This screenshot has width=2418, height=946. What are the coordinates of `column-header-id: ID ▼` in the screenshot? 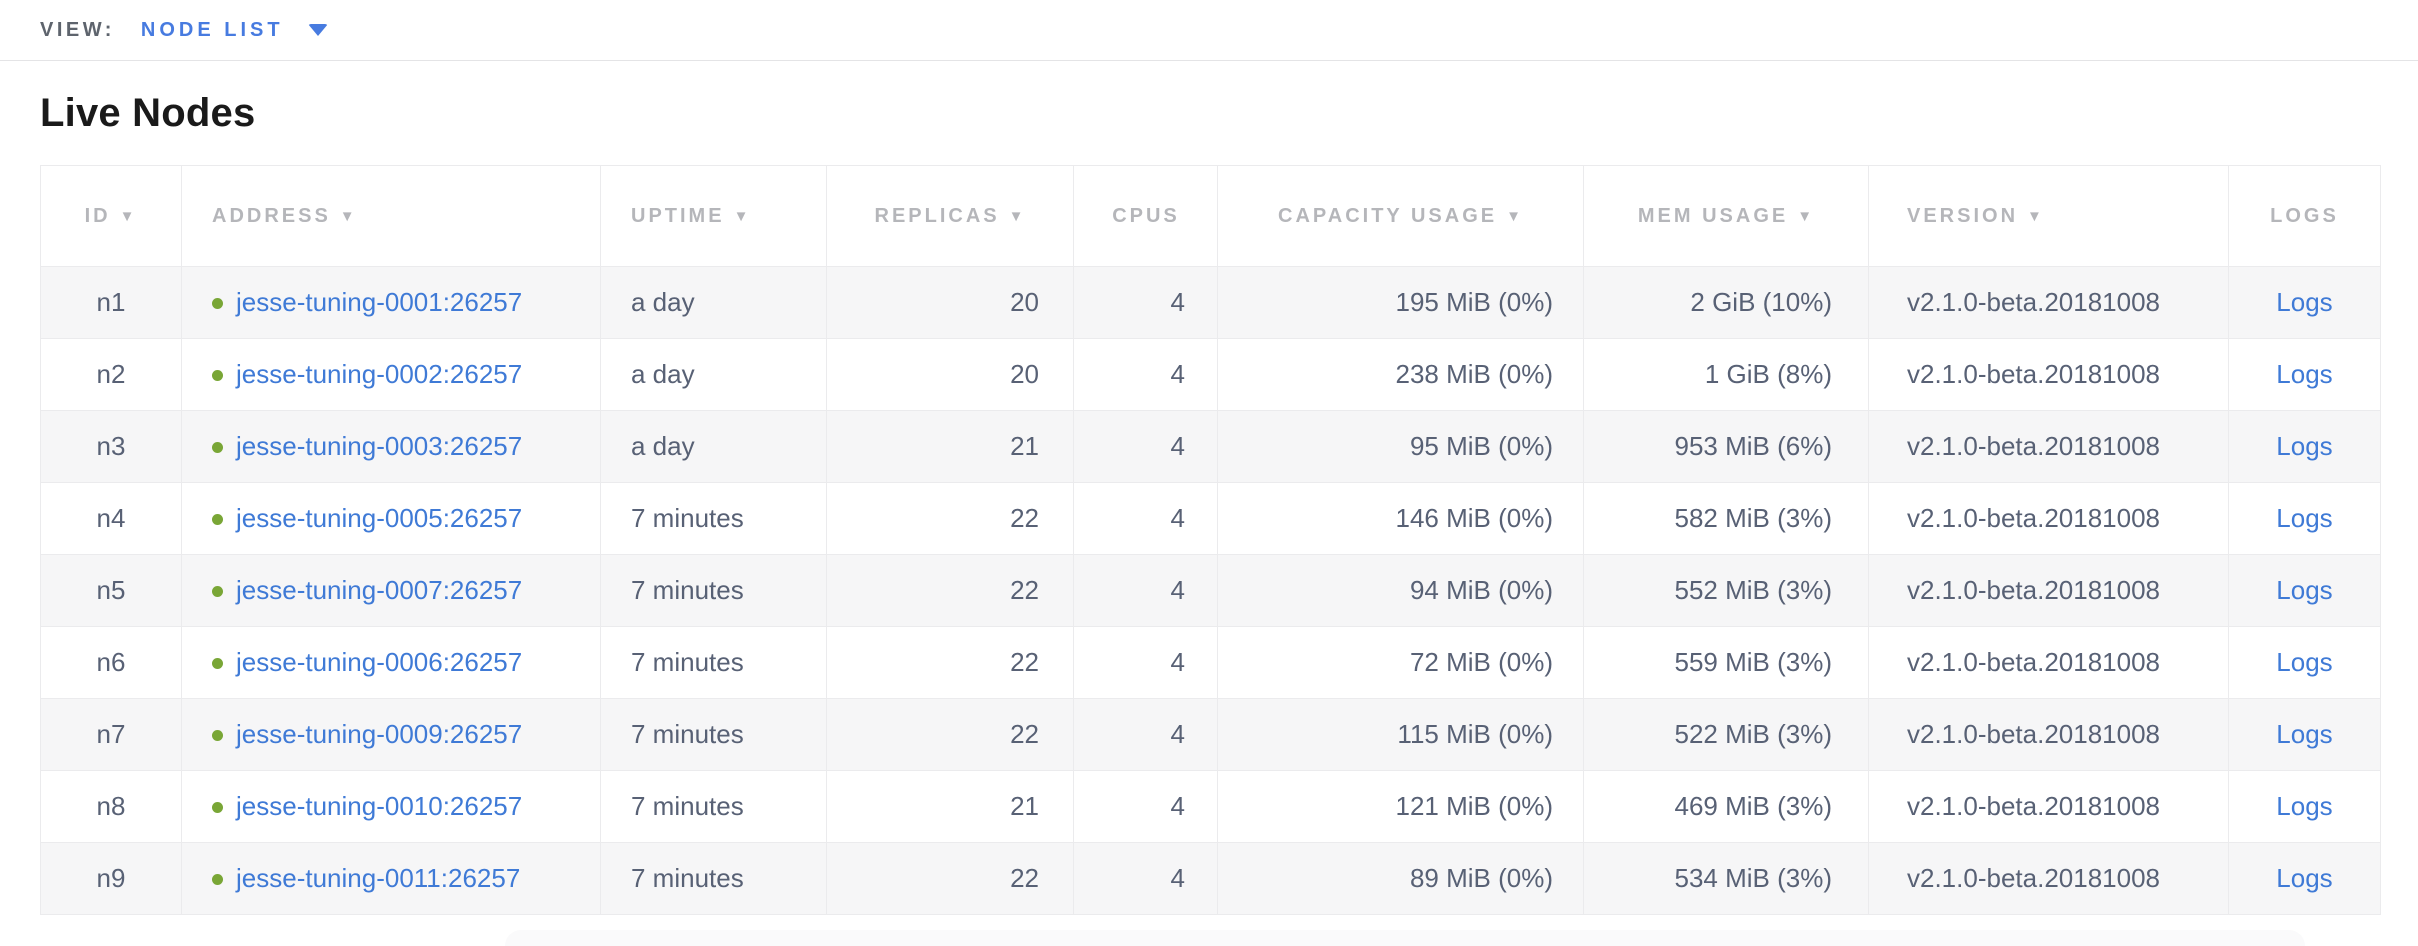 It's located at (111, 216).